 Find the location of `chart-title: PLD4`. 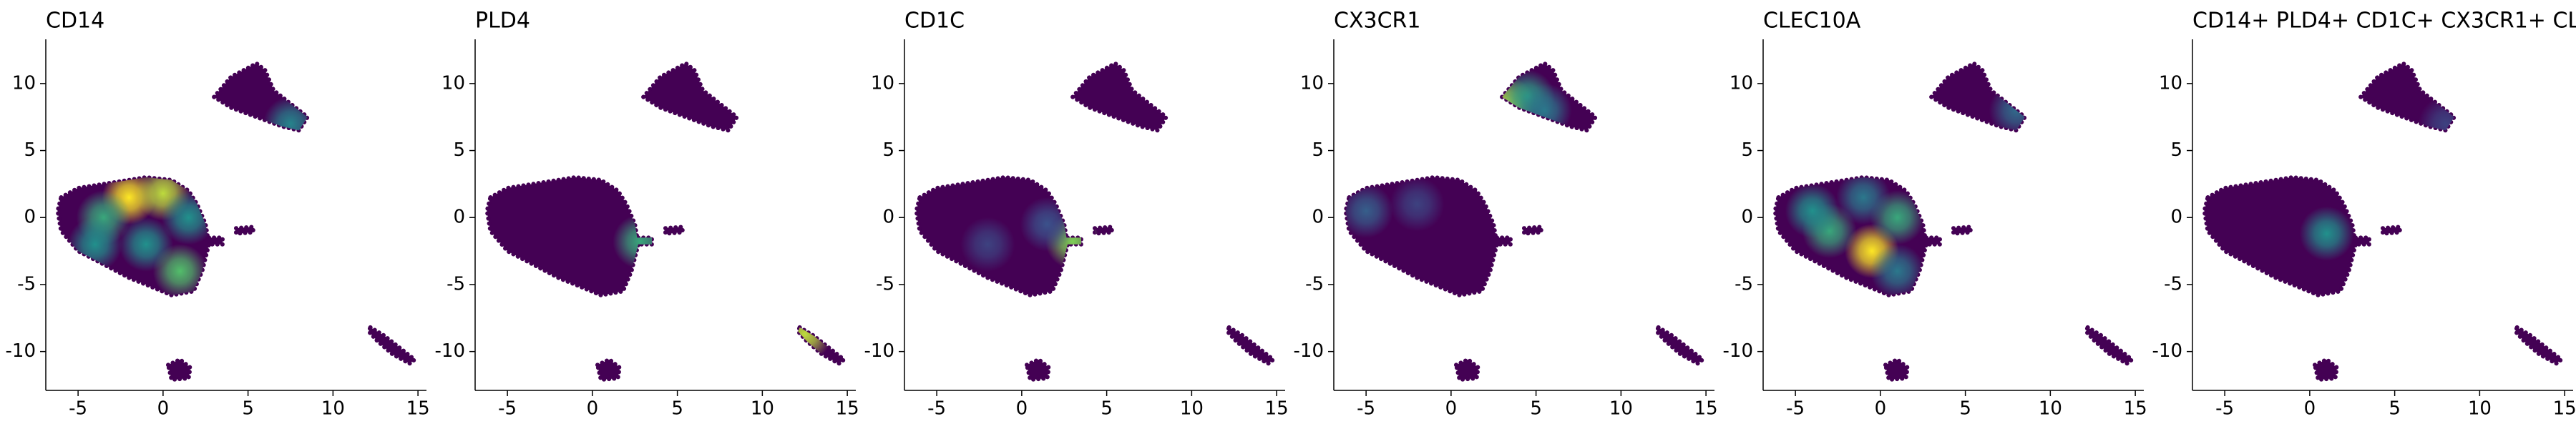

chart-title: PLD4 is located at coordinates (502, 21).